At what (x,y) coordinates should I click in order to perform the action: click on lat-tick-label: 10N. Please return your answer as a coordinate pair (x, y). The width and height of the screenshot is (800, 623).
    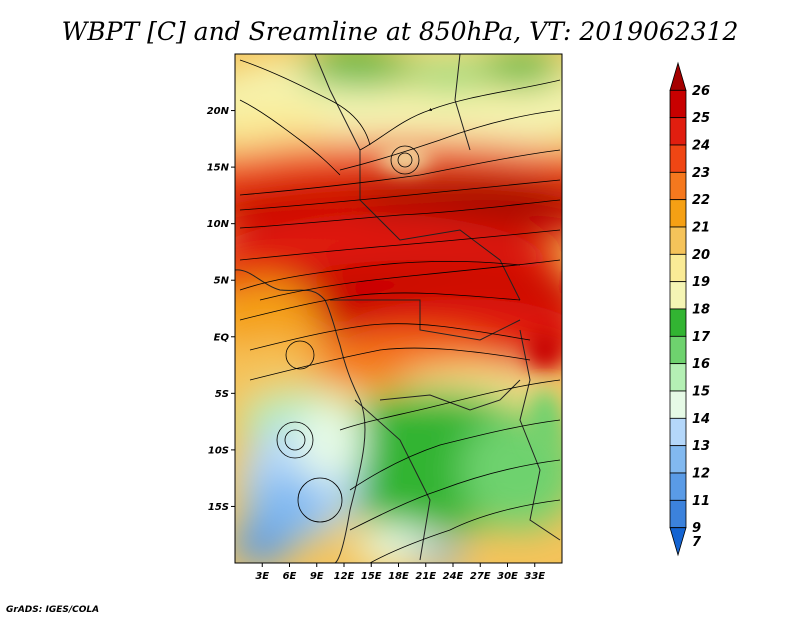
    Looking at the image, I should click on (218, 224).